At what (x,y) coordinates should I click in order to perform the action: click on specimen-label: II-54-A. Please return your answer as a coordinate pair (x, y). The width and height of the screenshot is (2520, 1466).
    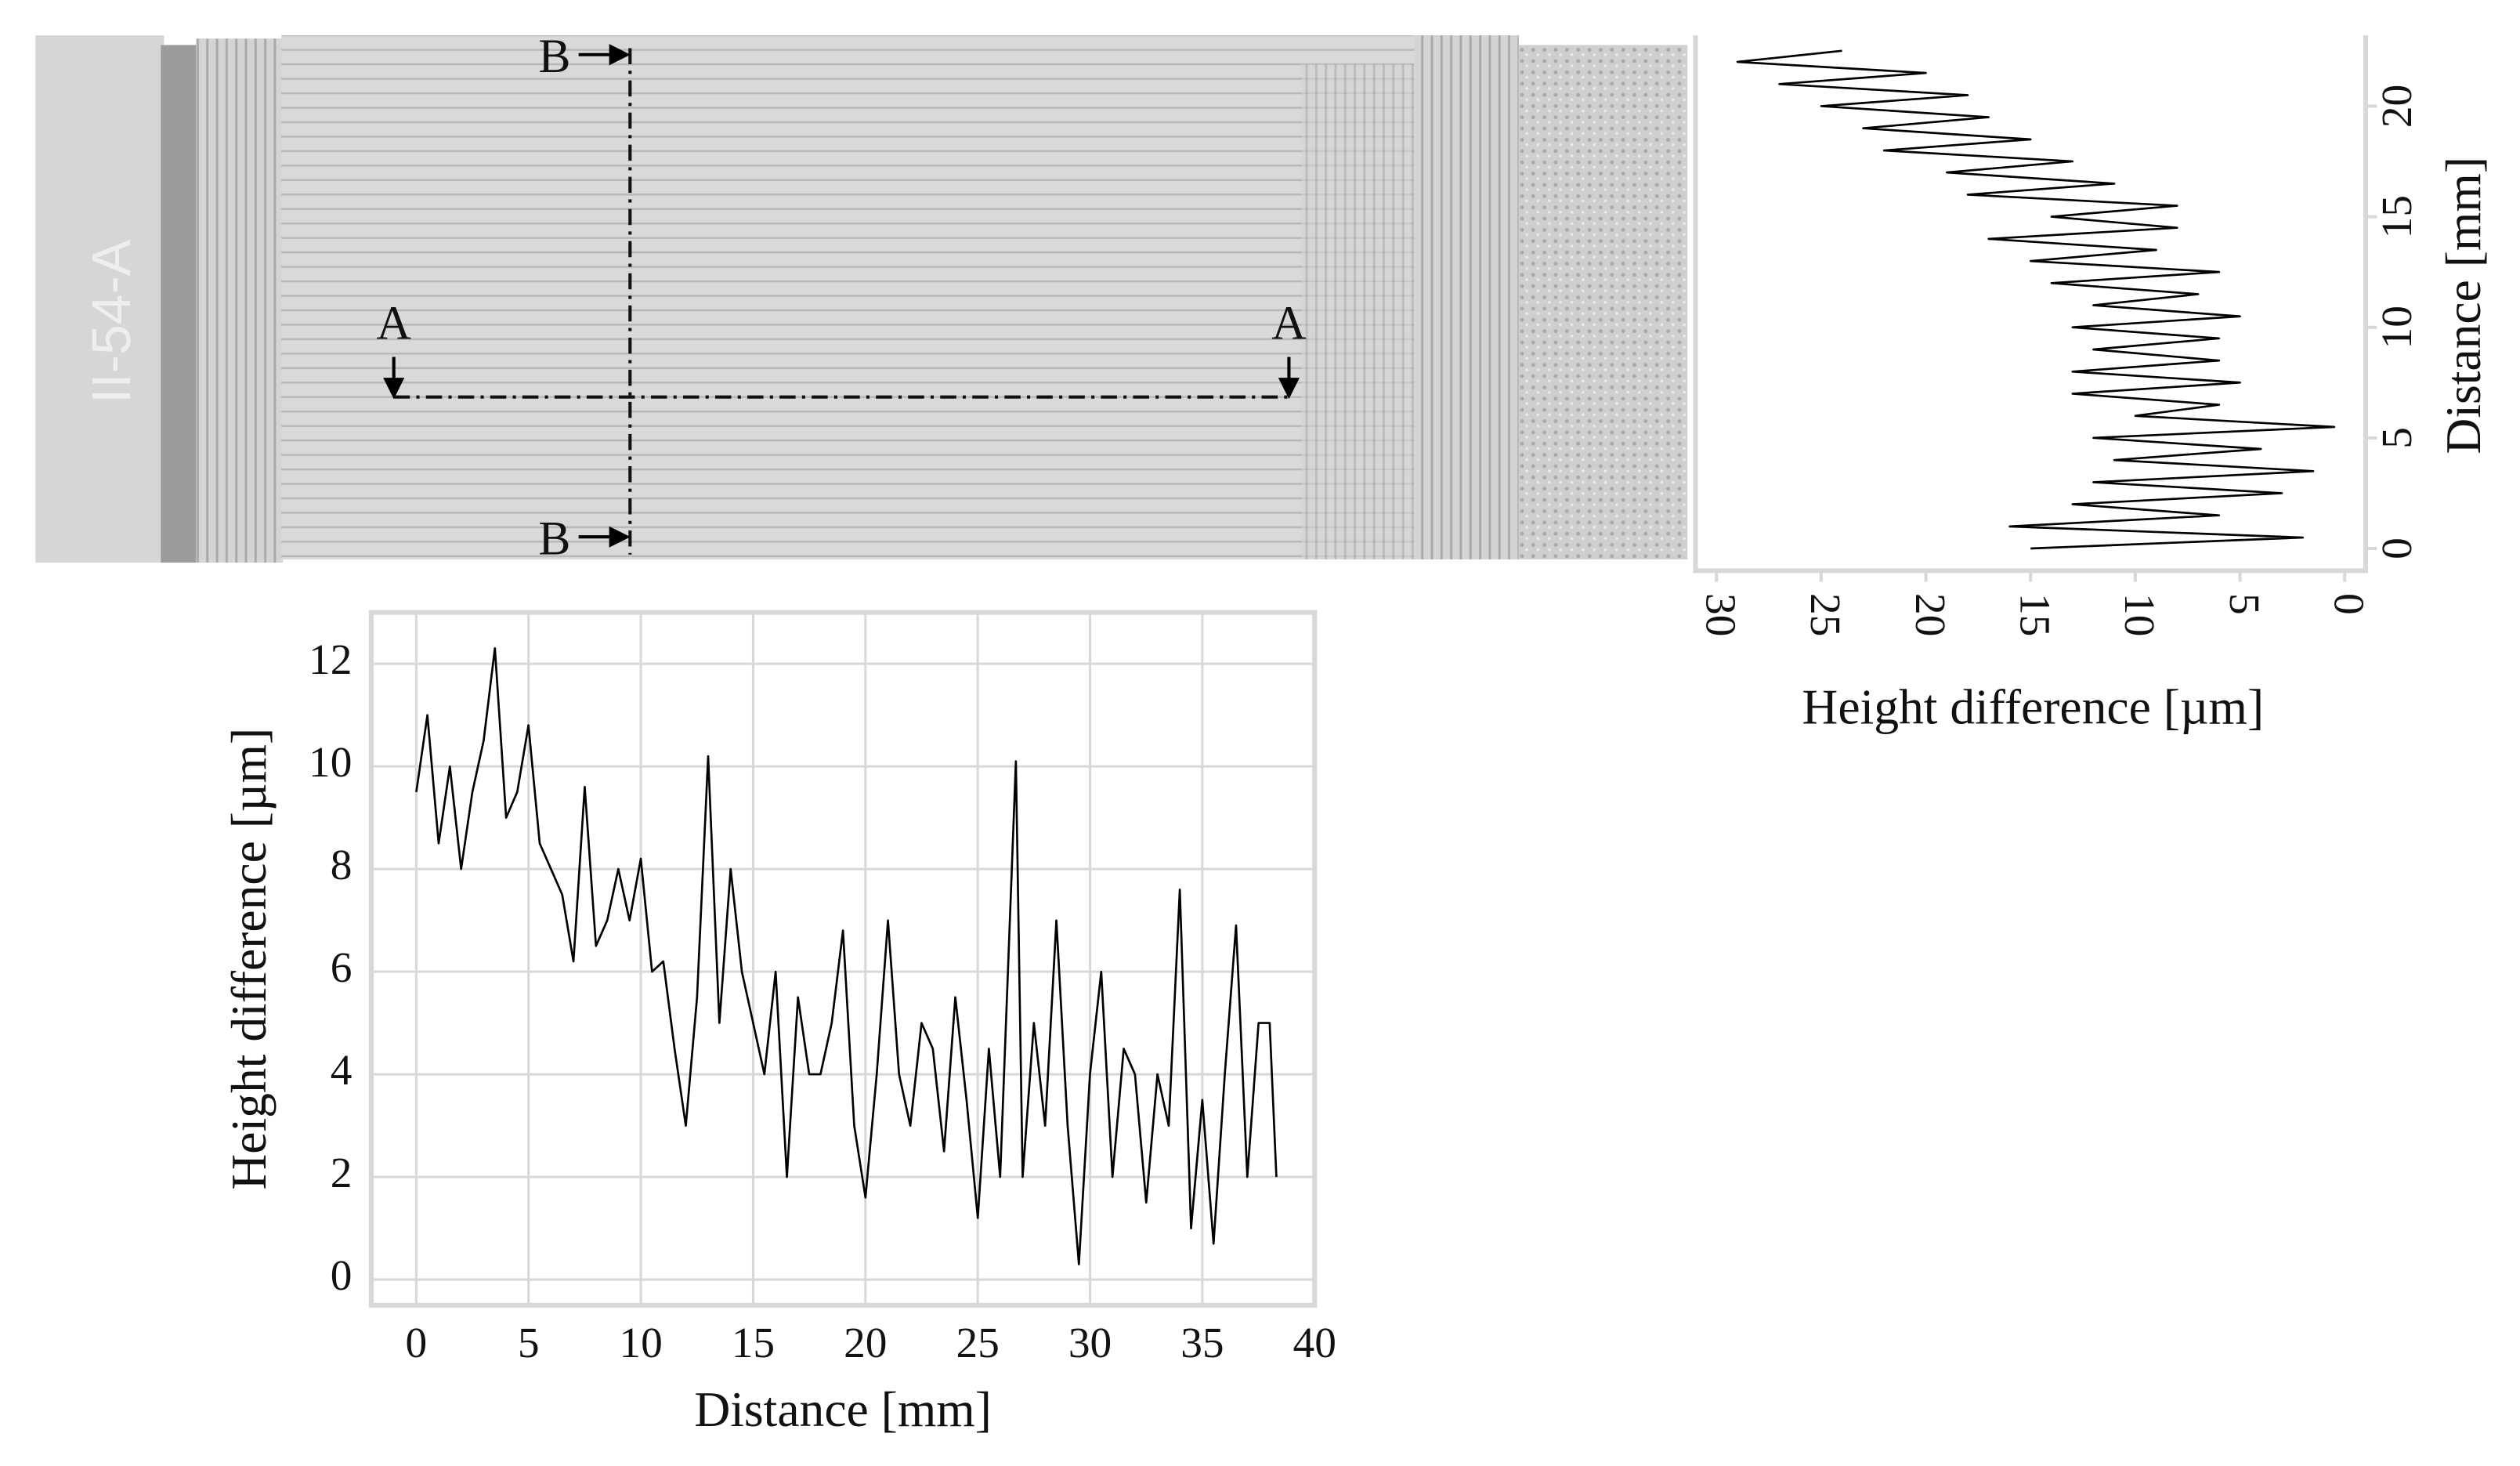
    Looking at the image, I should click on (111, 321).